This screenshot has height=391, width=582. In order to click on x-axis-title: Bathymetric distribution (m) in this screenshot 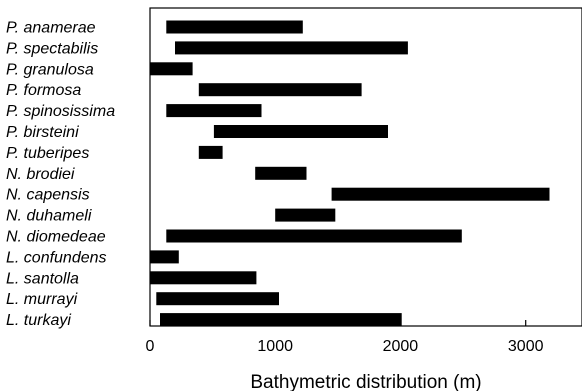, I will do `click(365, 381)`.